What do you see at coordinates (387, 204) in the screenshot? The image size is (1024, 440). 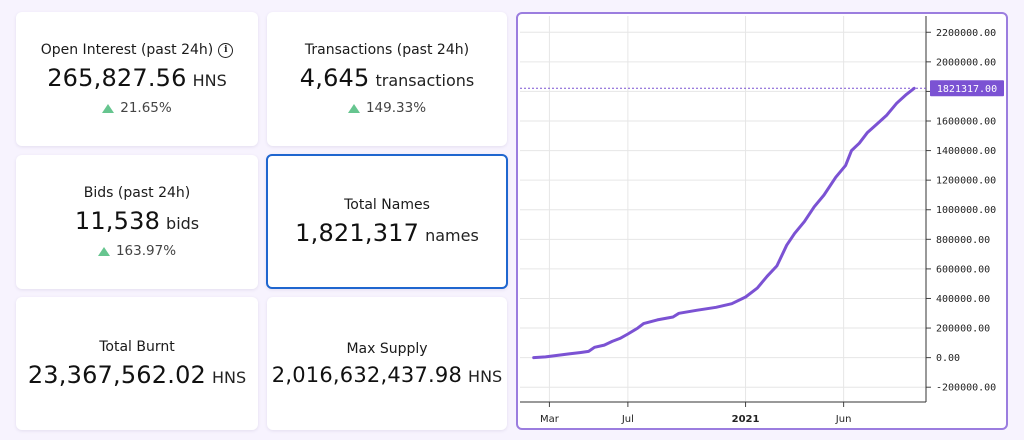 I see `total-names-title: Total Names` at bounding box center [387, 204].